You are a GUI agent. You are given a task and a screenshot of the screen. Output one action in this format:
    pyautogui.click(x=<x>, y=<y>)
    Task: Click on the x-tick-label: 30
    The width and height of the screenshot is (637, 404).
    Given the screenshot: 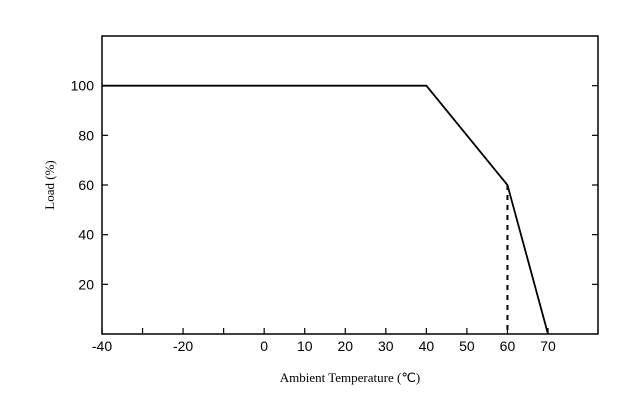 What is the action you would take?
    pyautogui.click(x=386, y=346)
    